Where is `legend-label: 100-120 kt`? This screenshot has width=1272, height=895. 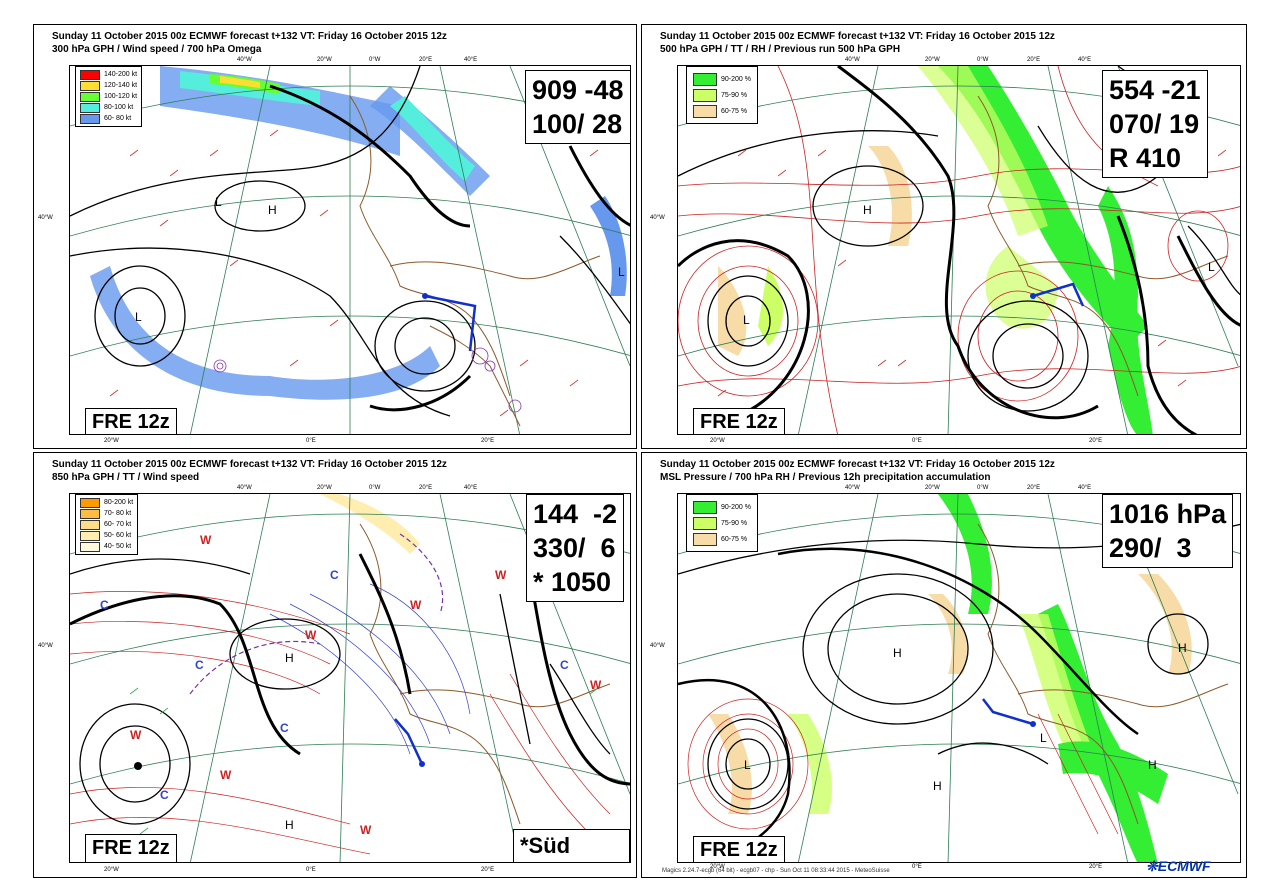
legend-label: 100-120 kt is located at coordinates (121, 96).